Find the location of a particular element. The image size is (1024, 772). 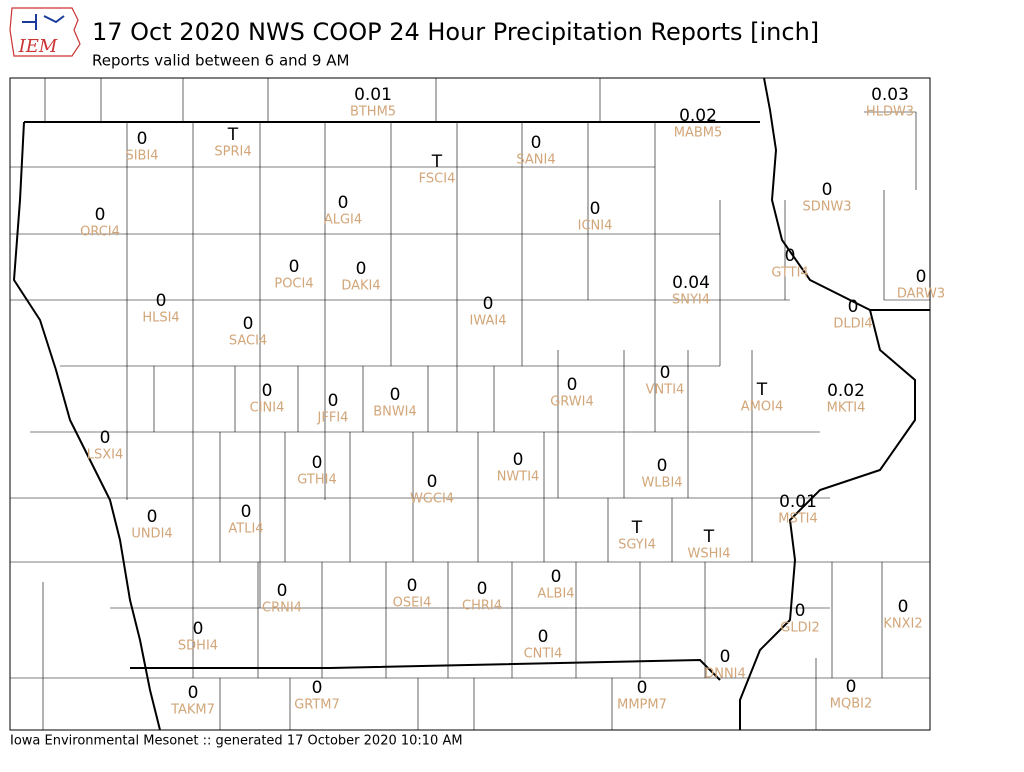

station-id: MSTI4 is located at coordinates (798, 519).